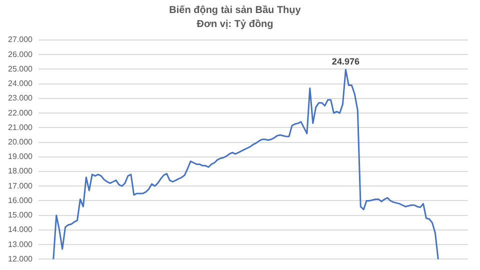 The width and height of the screenshot is (480, 270). I want to click on y-tick-label: 23.000, so click(21, 98).